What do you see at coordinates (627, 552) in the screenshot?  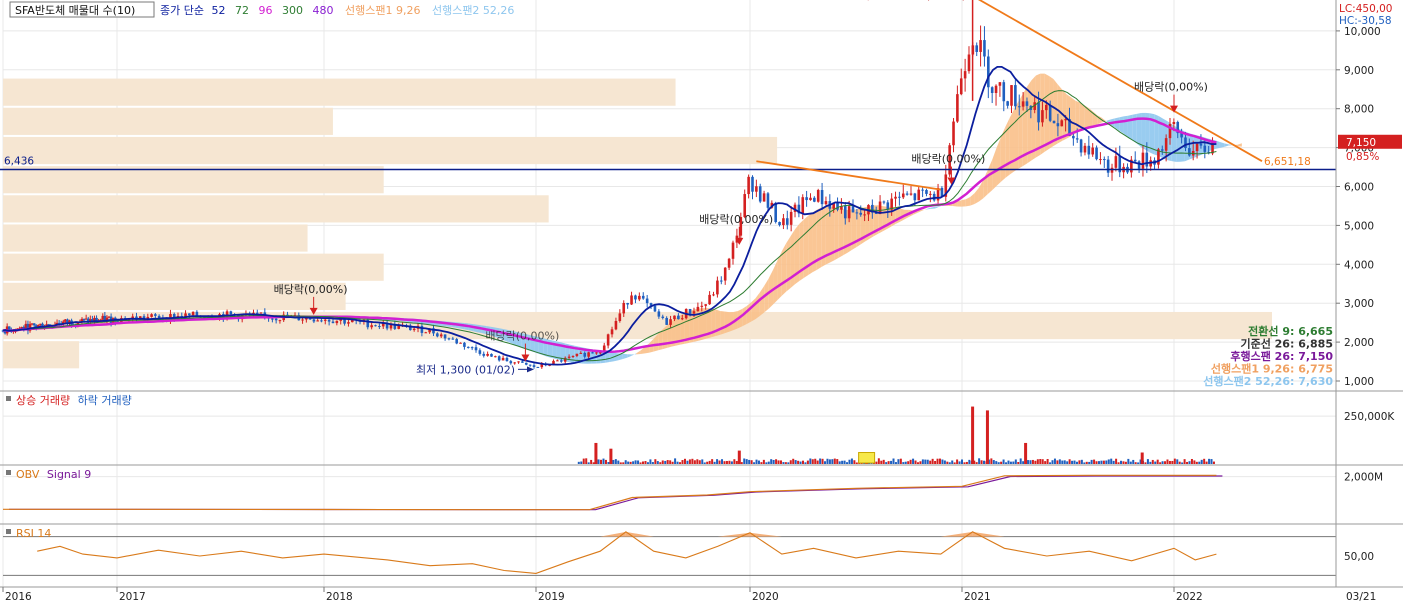 I see `rsi-line` at bounding box center [627, 552].